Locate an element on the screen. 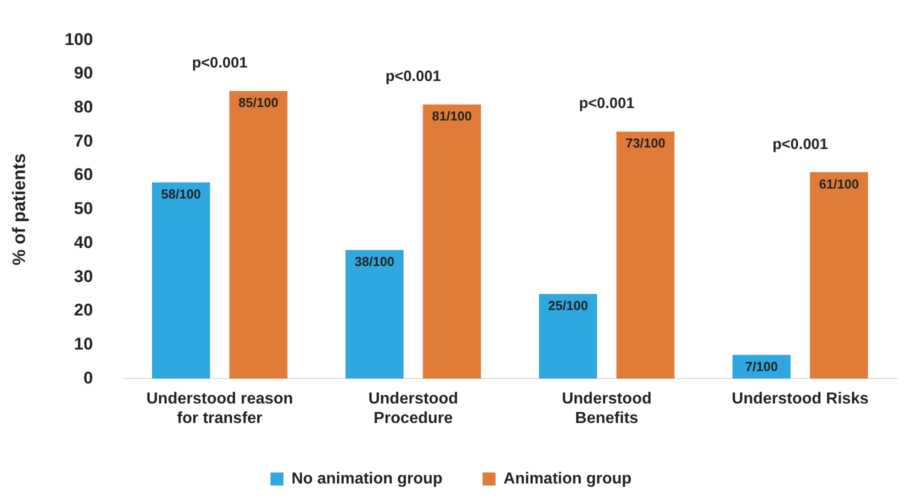  data-label: 61/100 is located at coordinates (839, 184).